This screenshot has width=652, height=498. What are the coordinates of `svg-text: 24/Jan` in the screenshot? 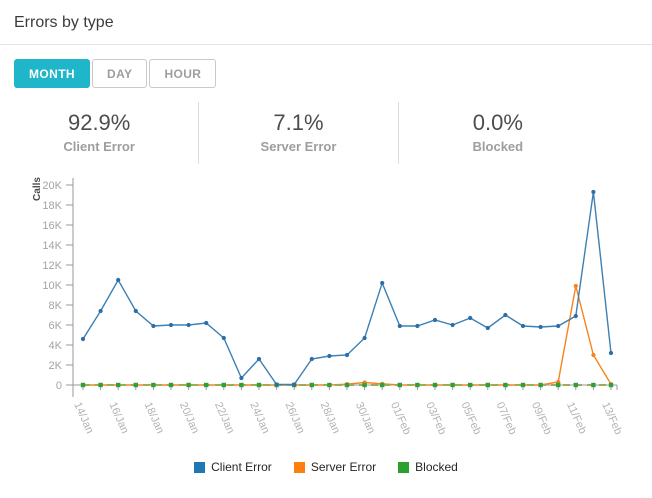 It's located at (259, 417).